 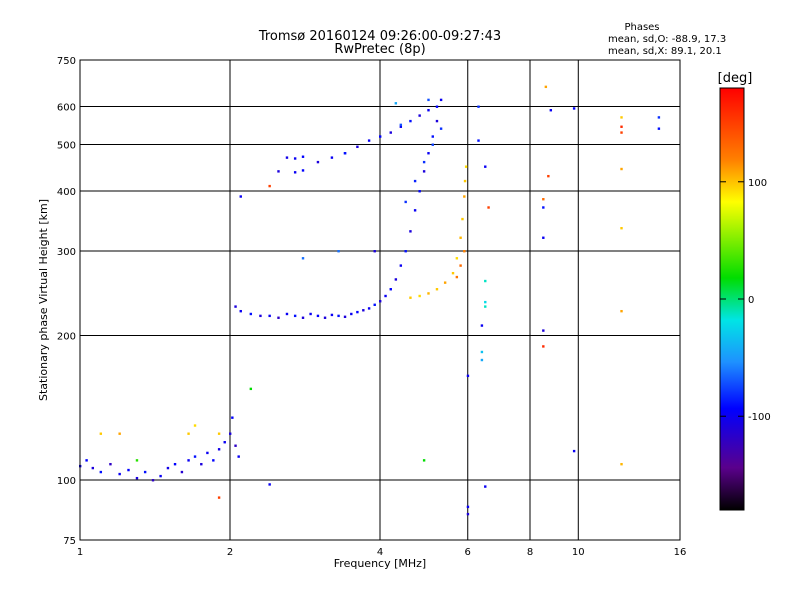 What do you see at coordinates (66, 301) in the screenshot?
I see `y-axis-ticks: 75 100 200 300 400 500 600 750` at bounding box center [66, 301].